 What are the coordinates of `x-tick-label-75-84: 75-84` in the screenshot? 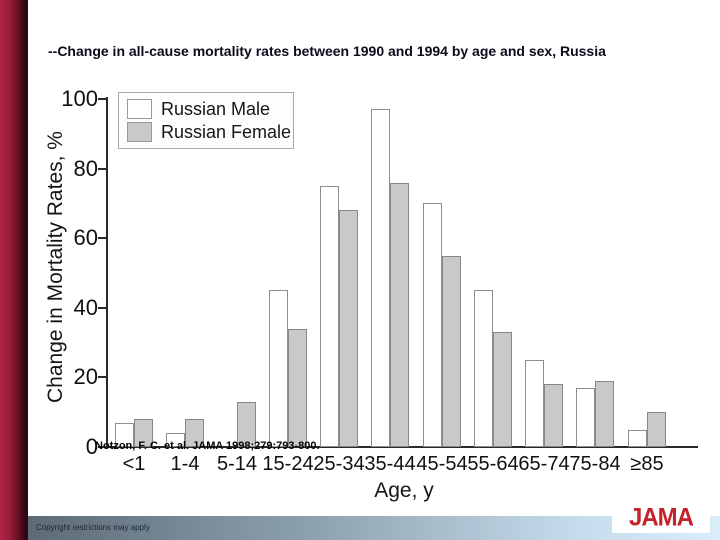 It's located at (595, 464).